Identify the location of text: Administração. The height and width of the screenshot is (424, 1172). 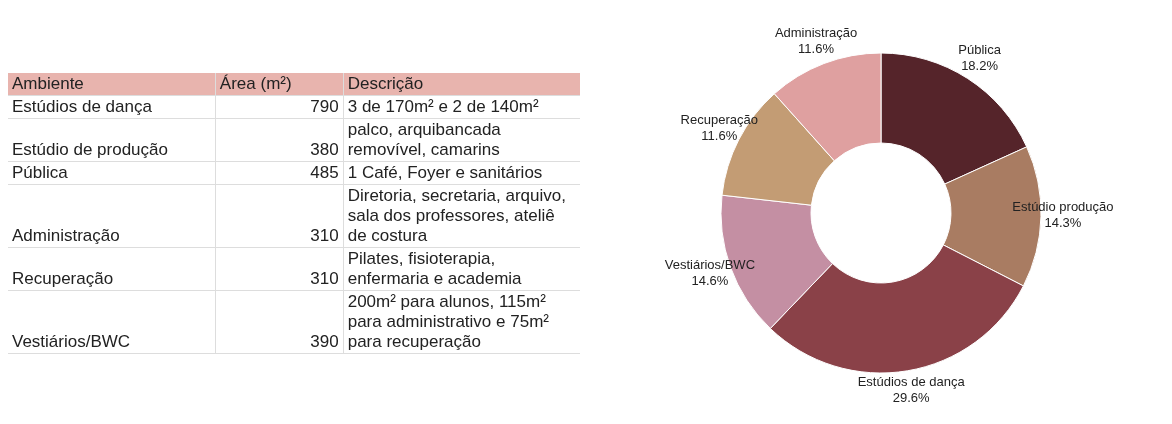
(112, 215).